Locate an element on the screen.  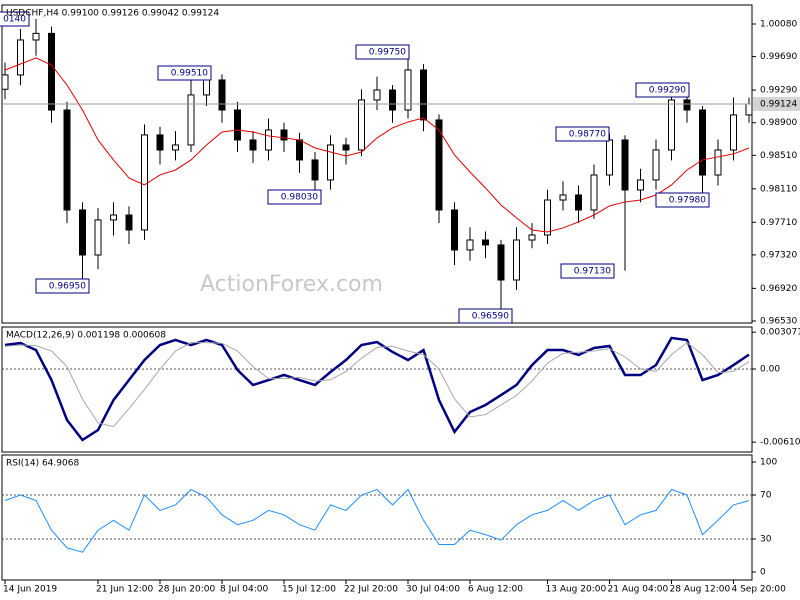
current-price-box is located at coordinates (776, 103).